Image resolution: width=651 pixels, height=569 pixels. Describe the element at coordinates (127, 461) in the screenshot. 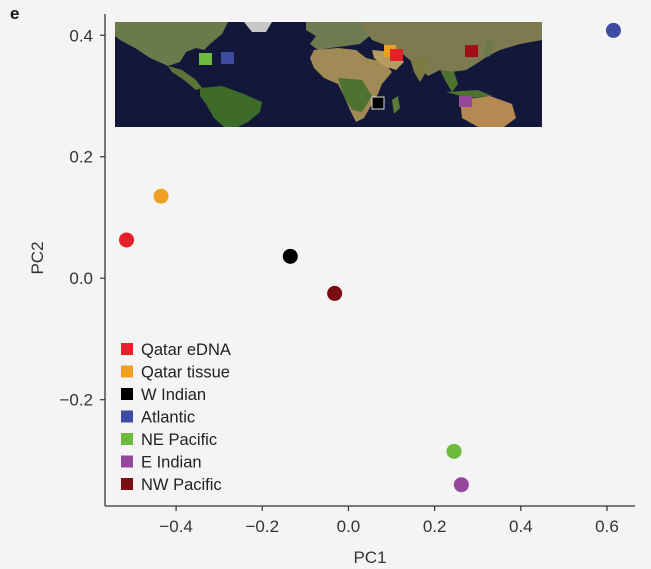

I see `legend-swatch-e-indian` at that location.